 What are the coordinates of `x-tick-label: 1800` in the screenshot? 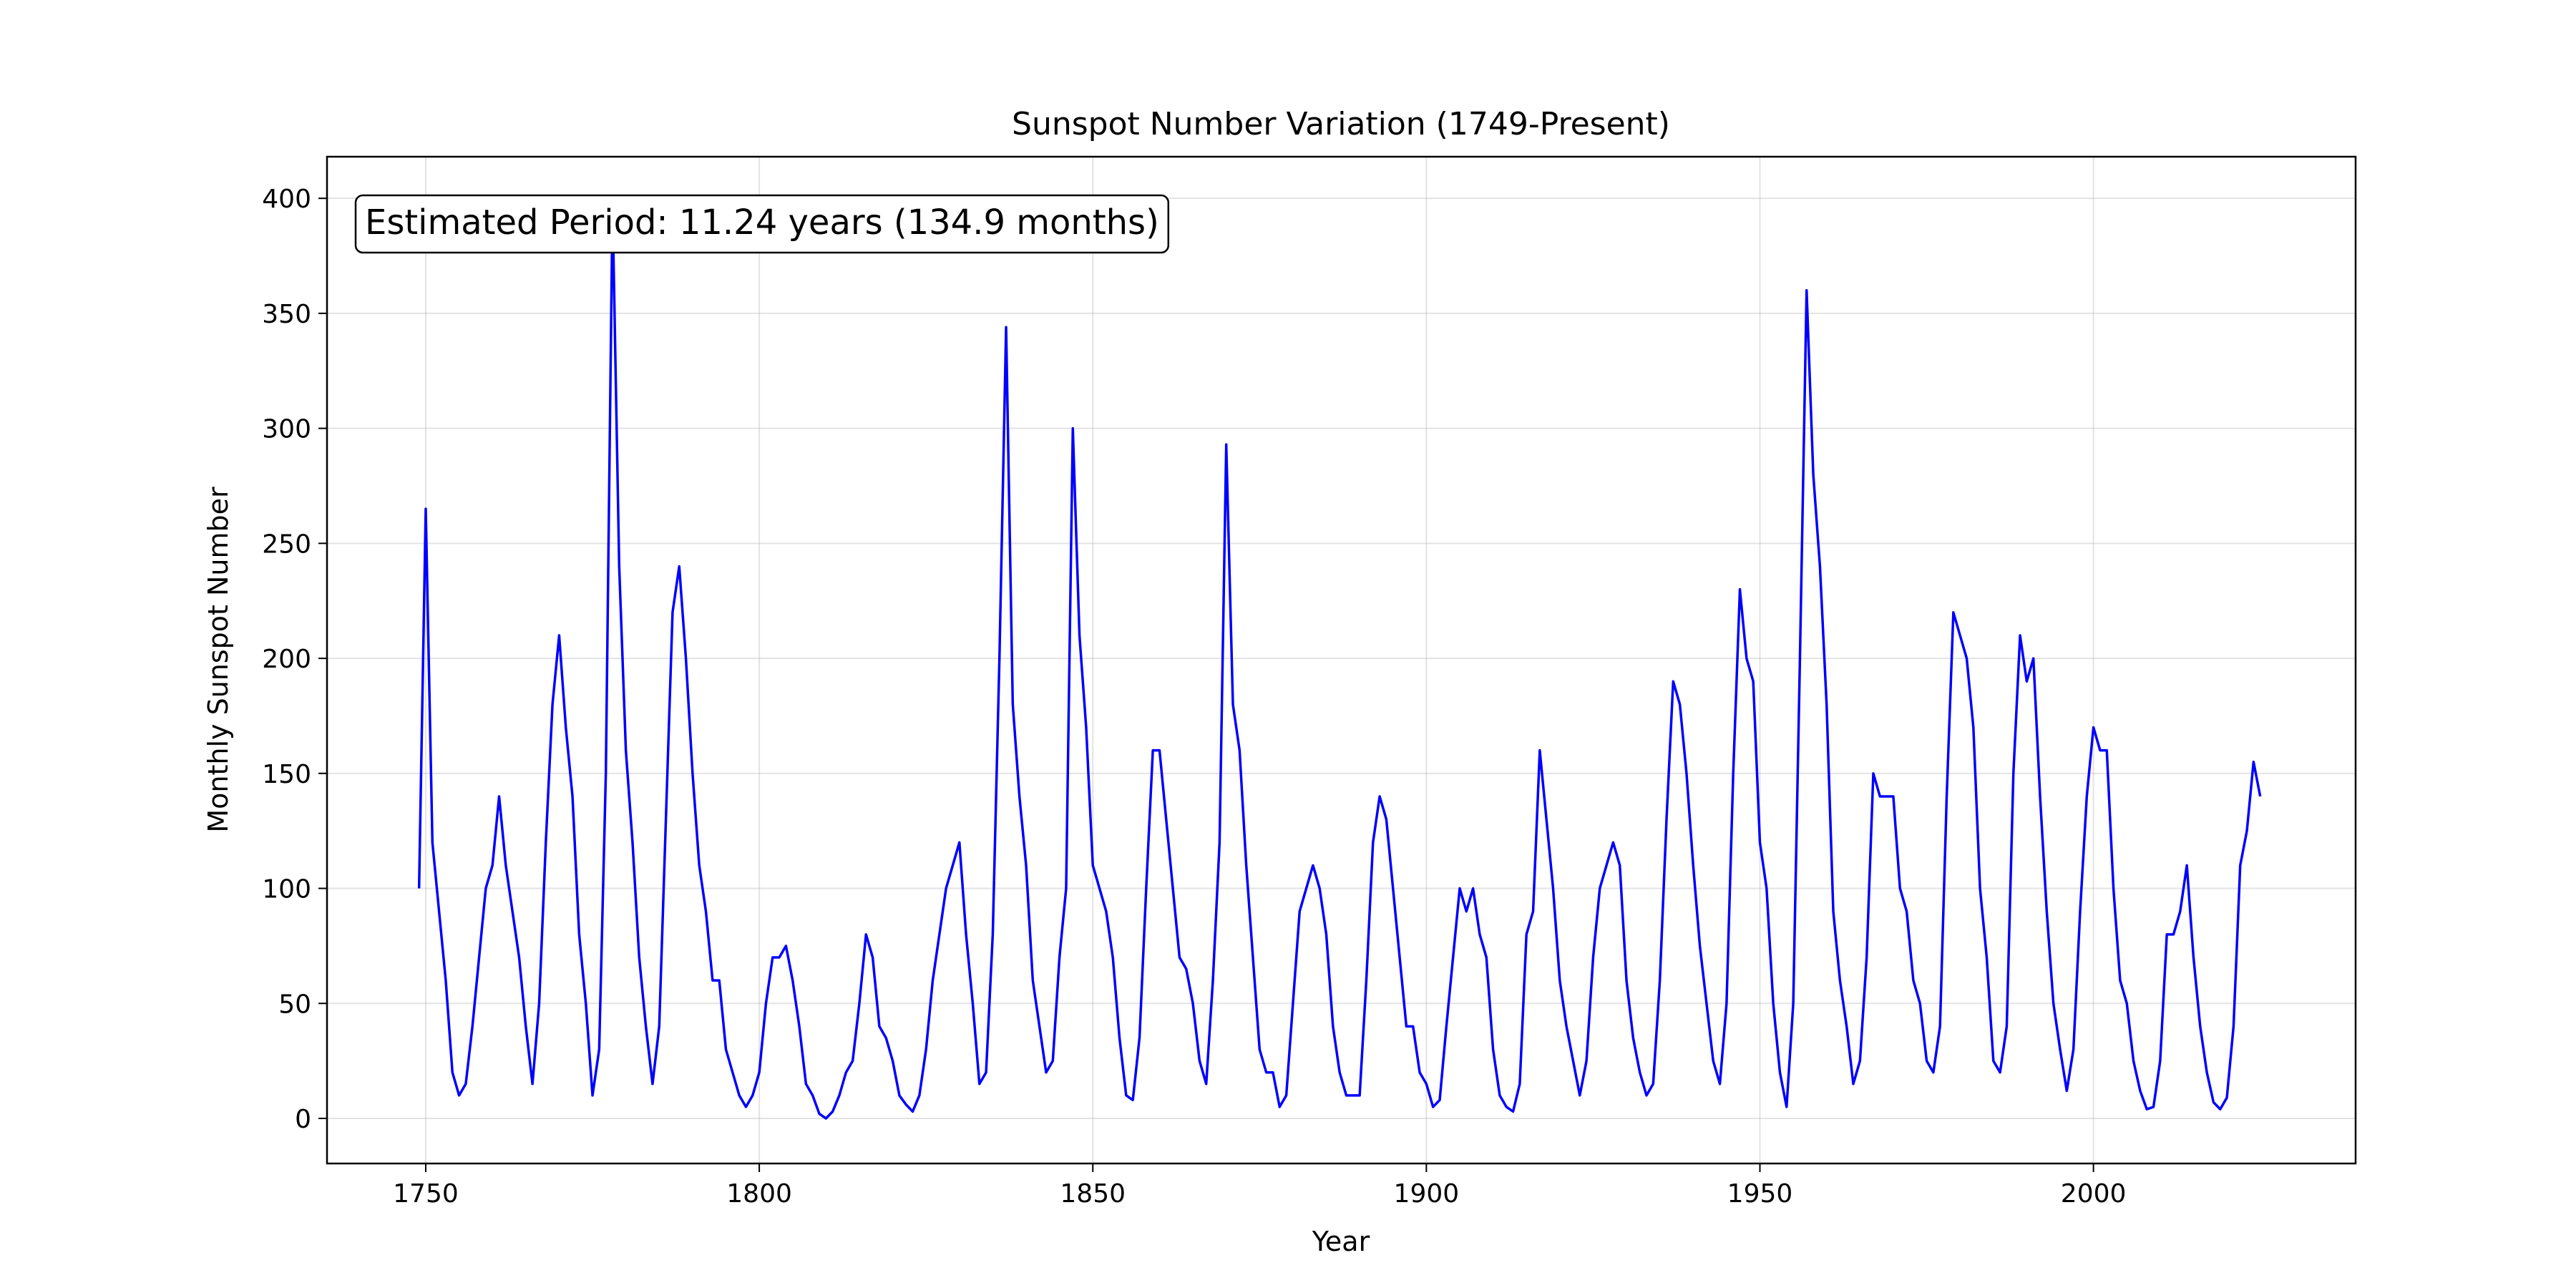 It's located at (759, 1194).